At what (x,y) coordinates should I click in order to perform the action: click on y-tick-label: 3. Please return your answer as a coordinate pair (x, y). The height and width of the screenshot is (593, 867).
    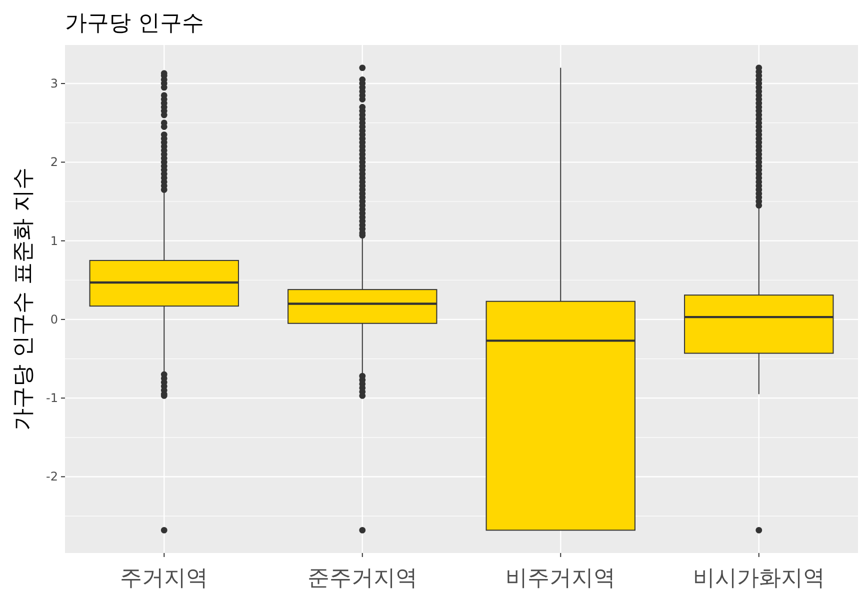
    Looking at the image, I should click on (54, 83).